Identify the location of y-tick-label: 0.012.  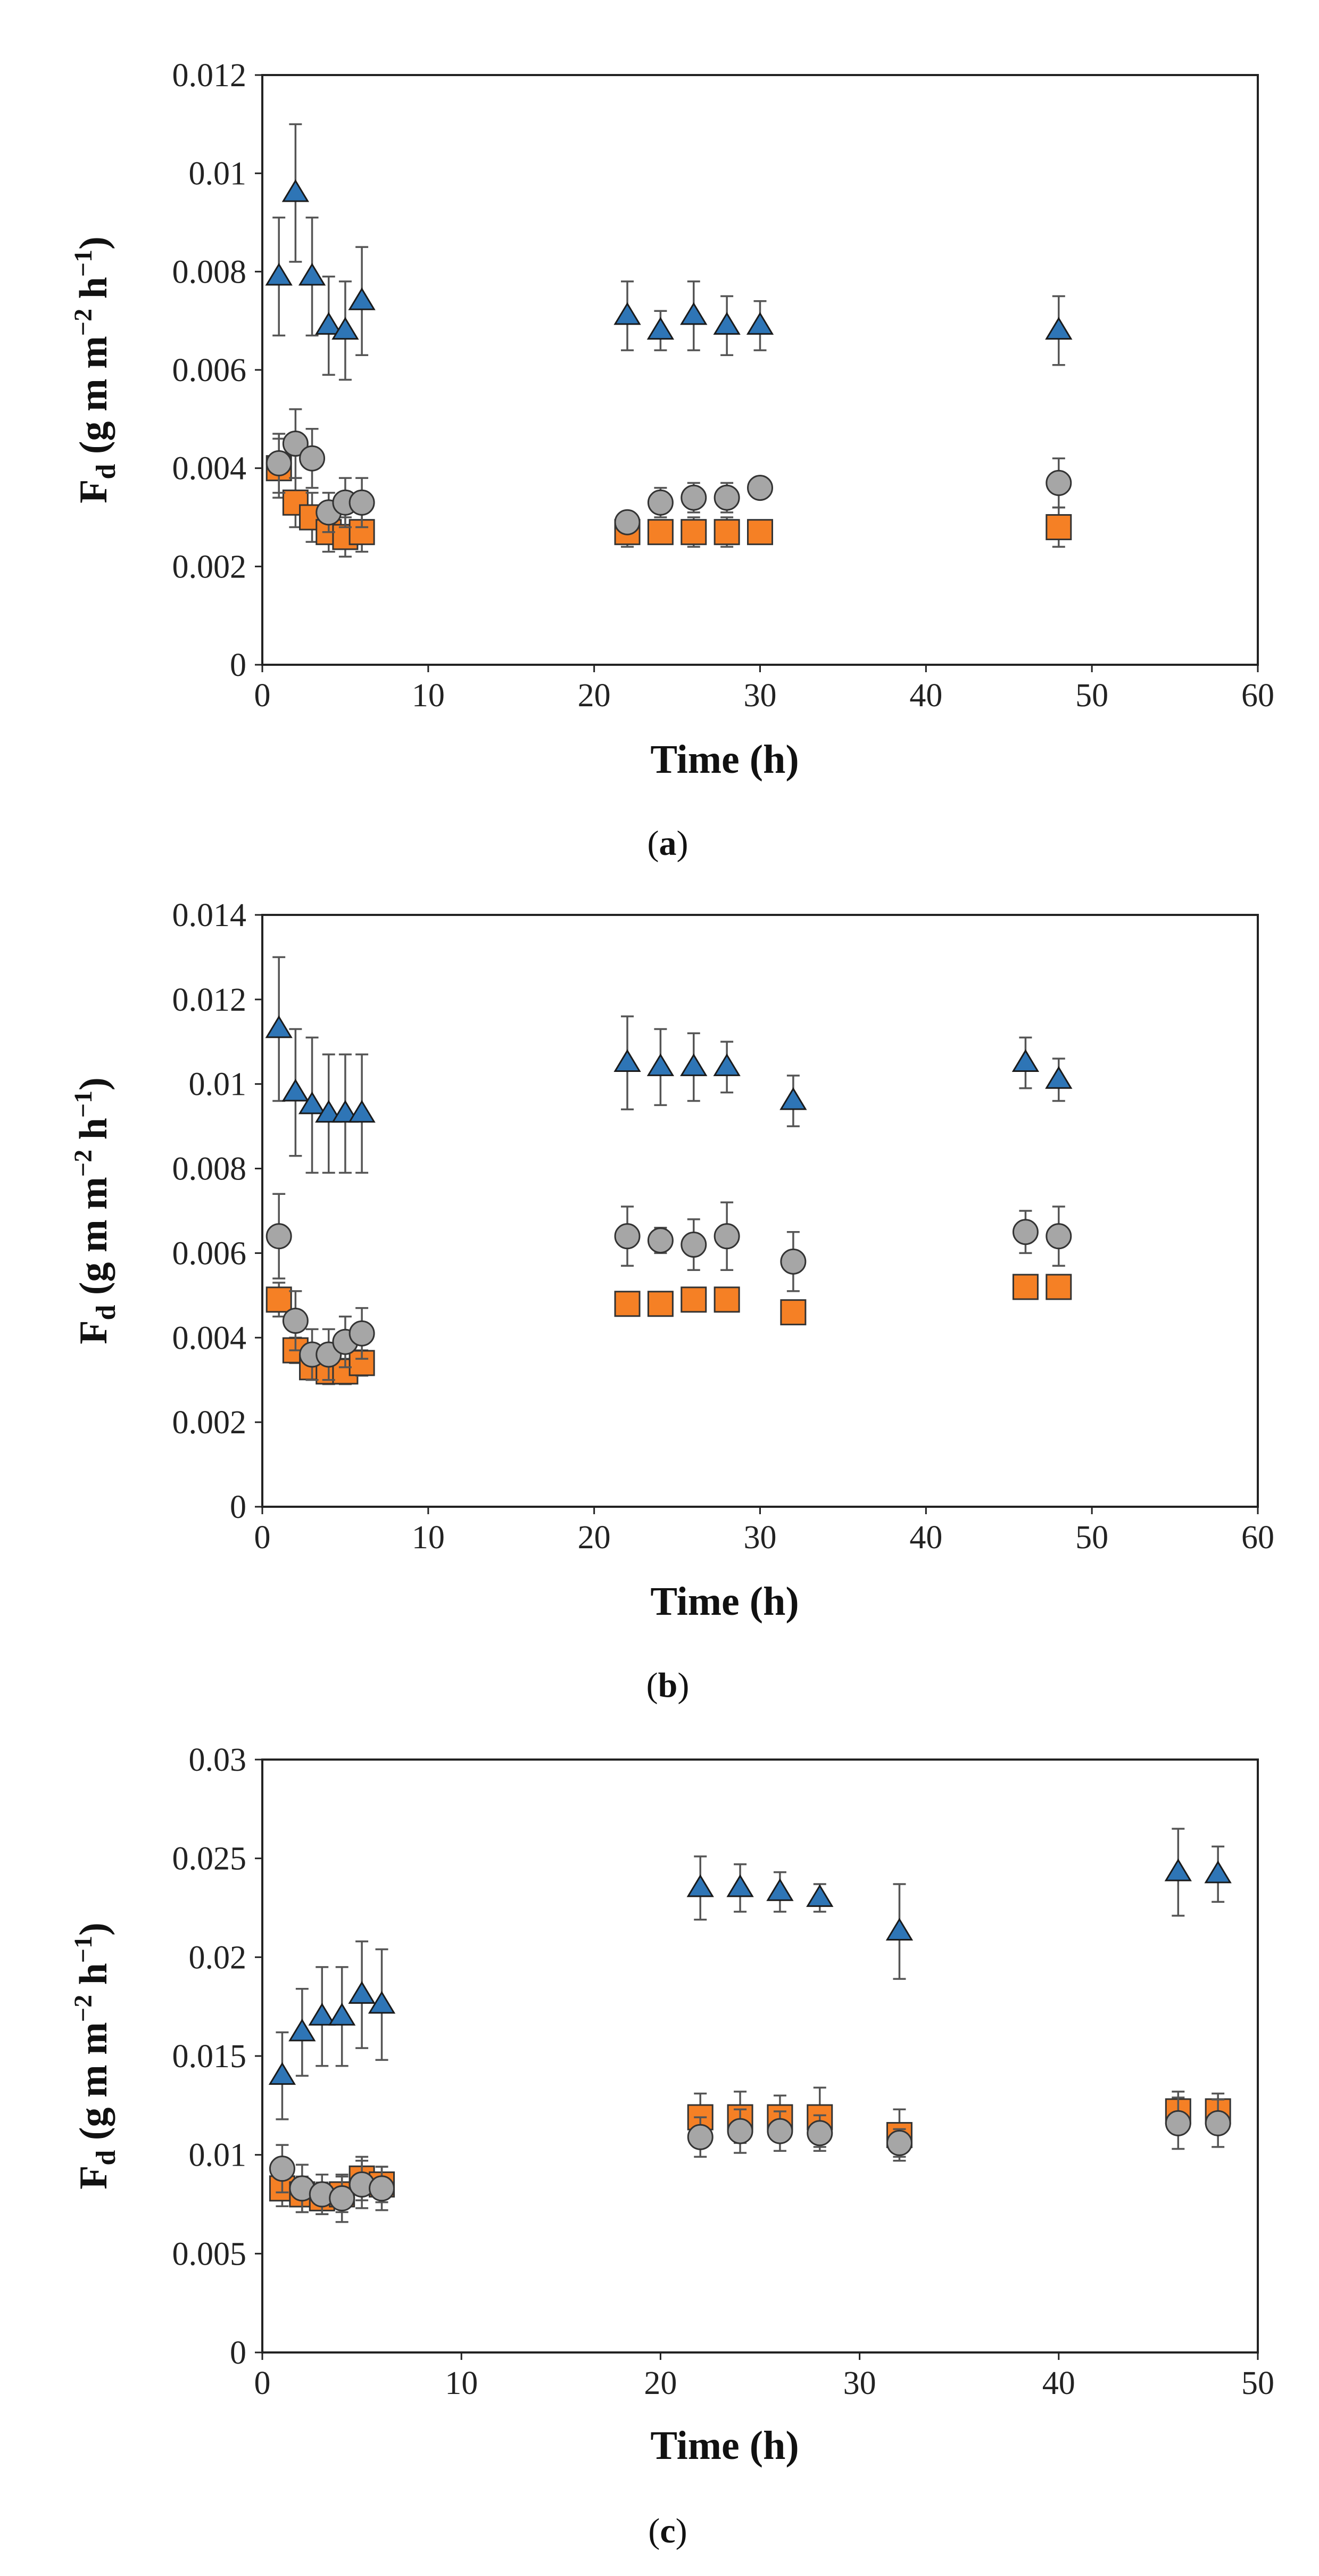
(209, 1000).